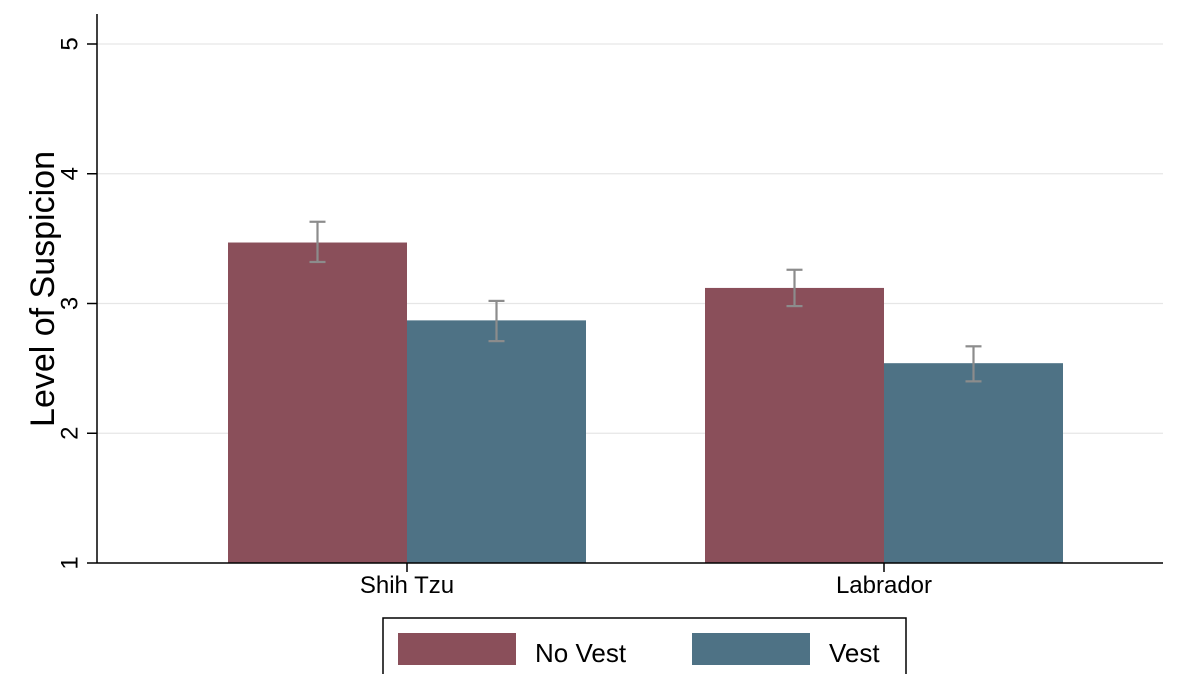 The height and width of the screenshot is (674, 1178). I want to click on error-bars-group, so click(645, 301).